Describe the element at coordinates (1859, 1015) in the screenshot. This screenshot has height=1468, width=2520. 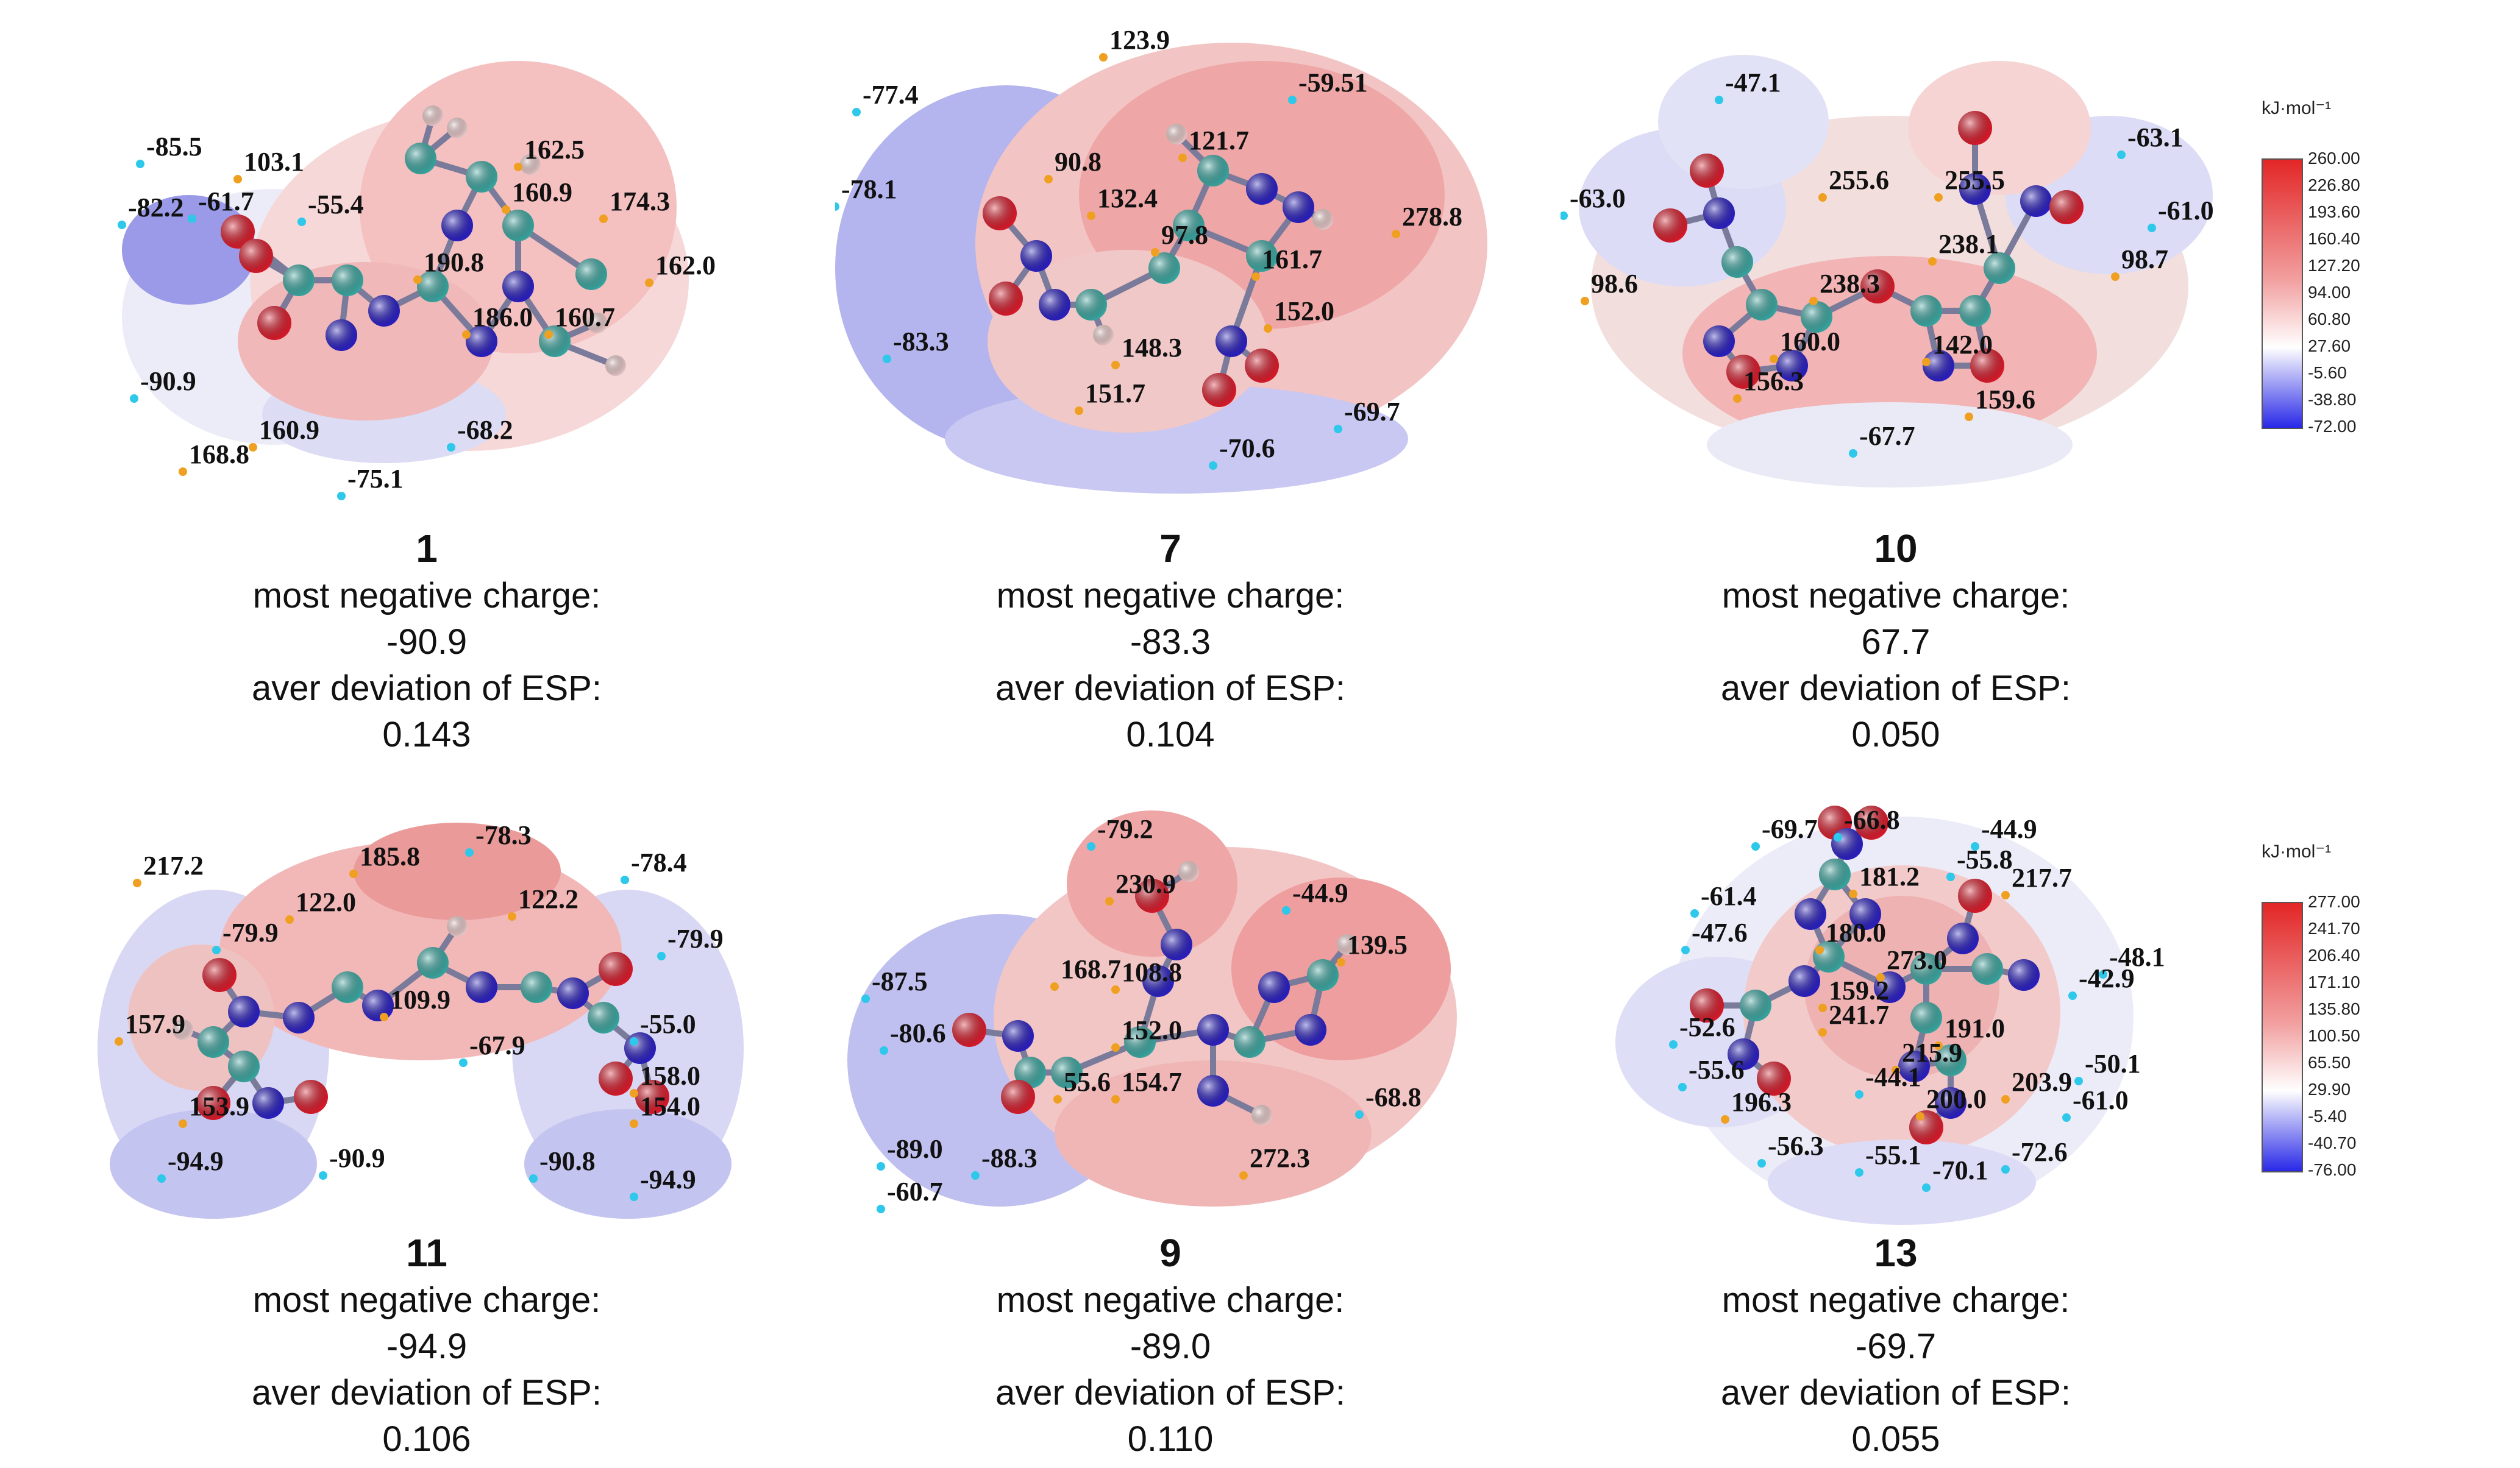
I see `esp-value-label: 241.7` at that location.